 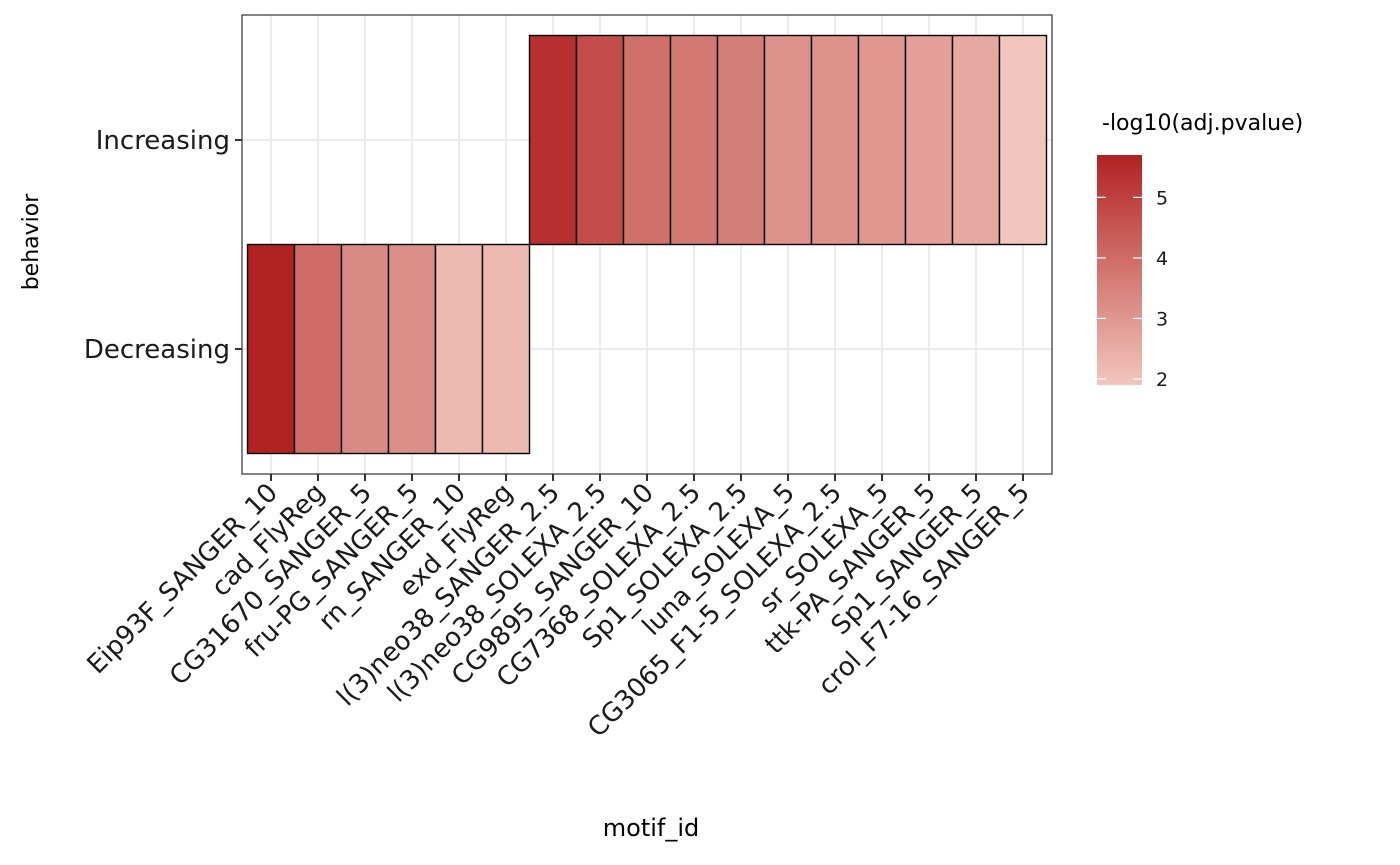 I want to click on legend-title: -log10(adj.pvalue), so click(x=1202, y=123).